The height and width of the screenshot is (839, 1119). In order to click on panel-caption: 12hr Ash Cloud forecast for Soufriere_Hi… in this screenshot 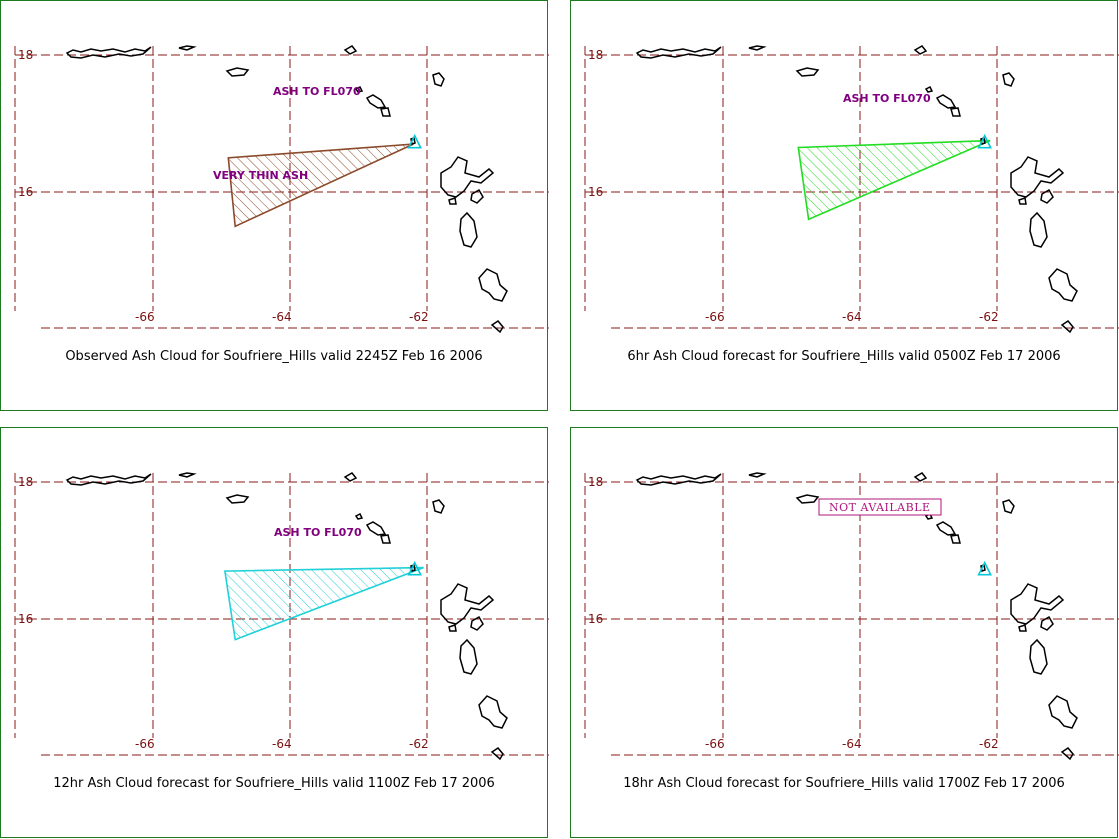, I will do `click(274, 783)`.